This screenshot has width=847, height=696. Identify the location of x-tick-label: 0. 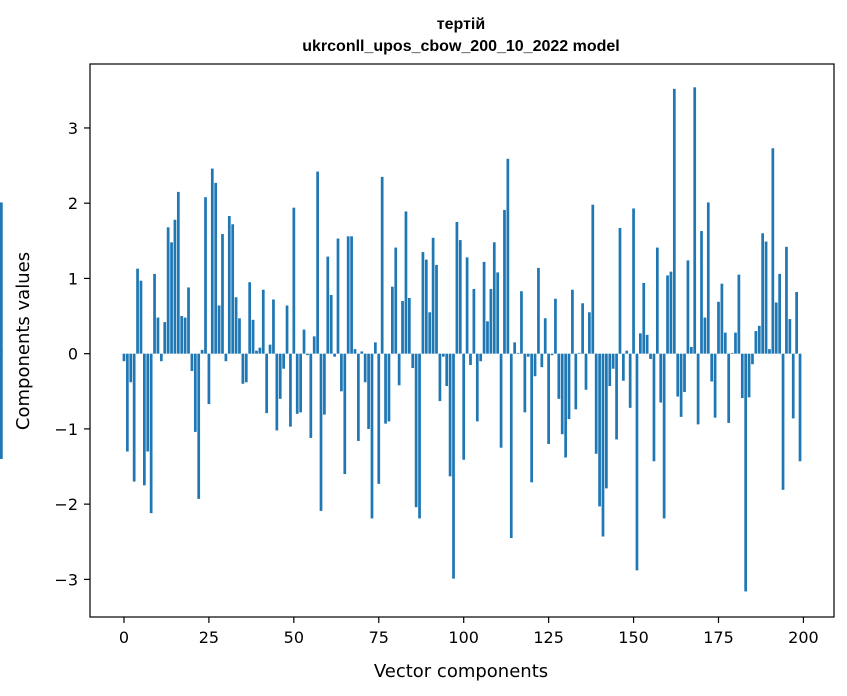
(124, 637).